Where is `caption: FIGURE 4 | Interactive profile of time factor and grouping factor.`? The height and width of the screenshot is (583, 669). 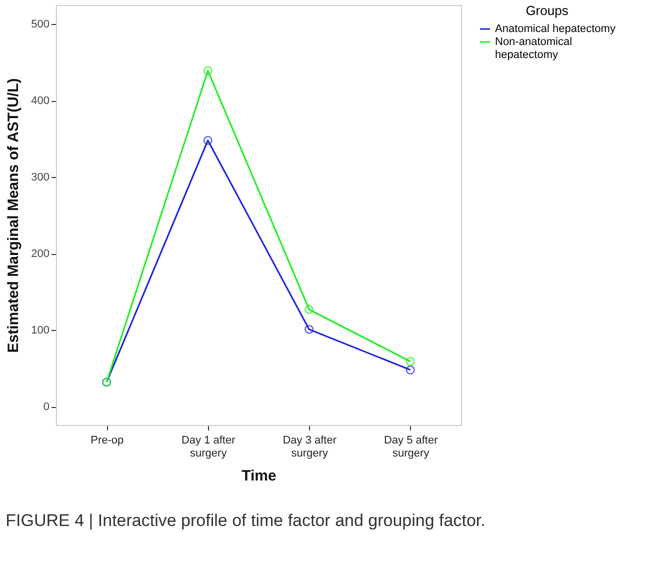
caption: FIGURE 4 | Interactive profile of time factor and grouping factor. is located at coordinates (246, 520).